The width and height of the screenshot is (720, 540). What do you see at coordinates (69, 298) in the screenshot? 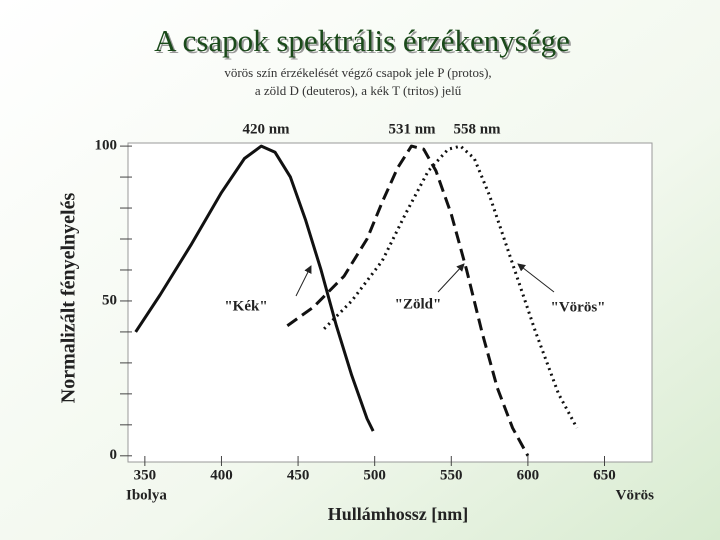
I see `y-axis-title: Normalizált fényelnyelés` at bounding box center [69, 298].